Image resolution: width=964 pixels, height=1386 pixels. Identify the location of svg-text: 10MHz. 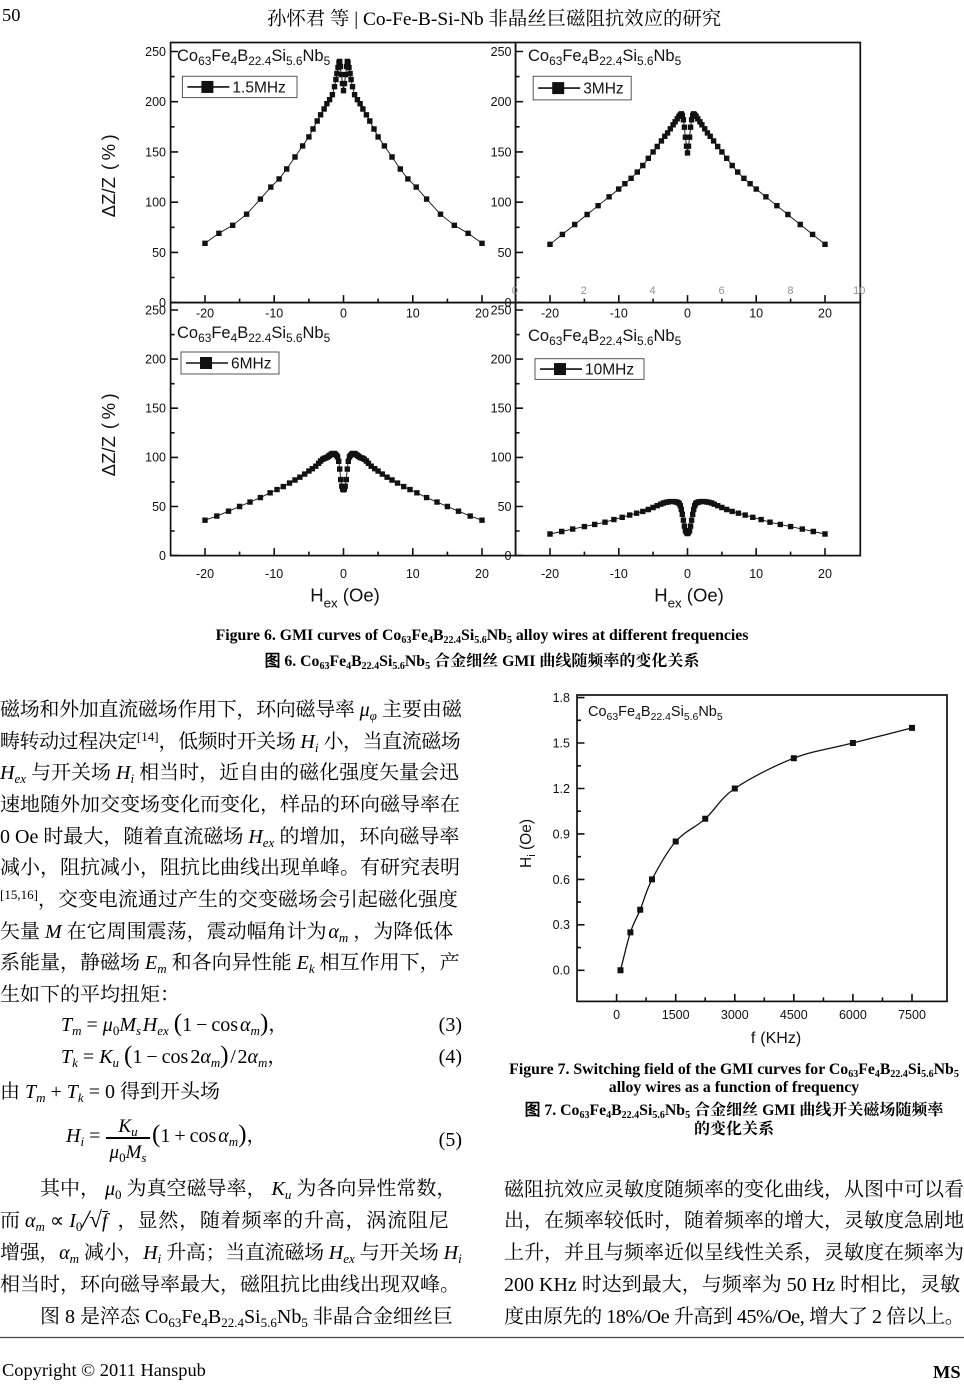
(609, 370).